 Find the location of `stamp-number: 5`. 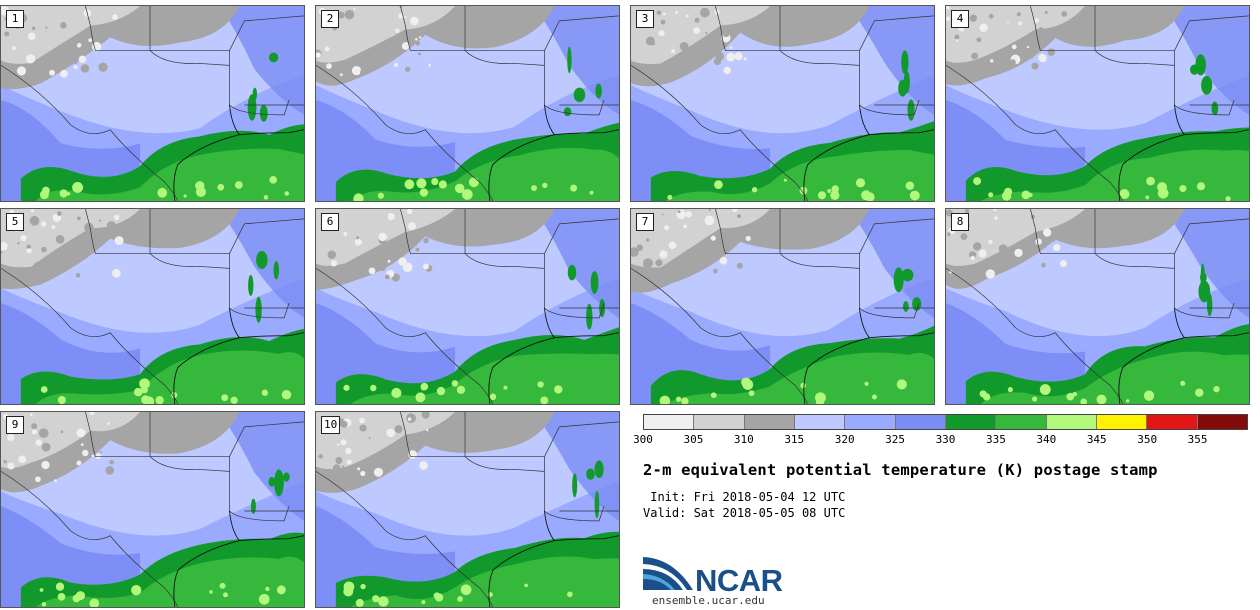

stamp-number: 5 is located at coordinates (15, 222).